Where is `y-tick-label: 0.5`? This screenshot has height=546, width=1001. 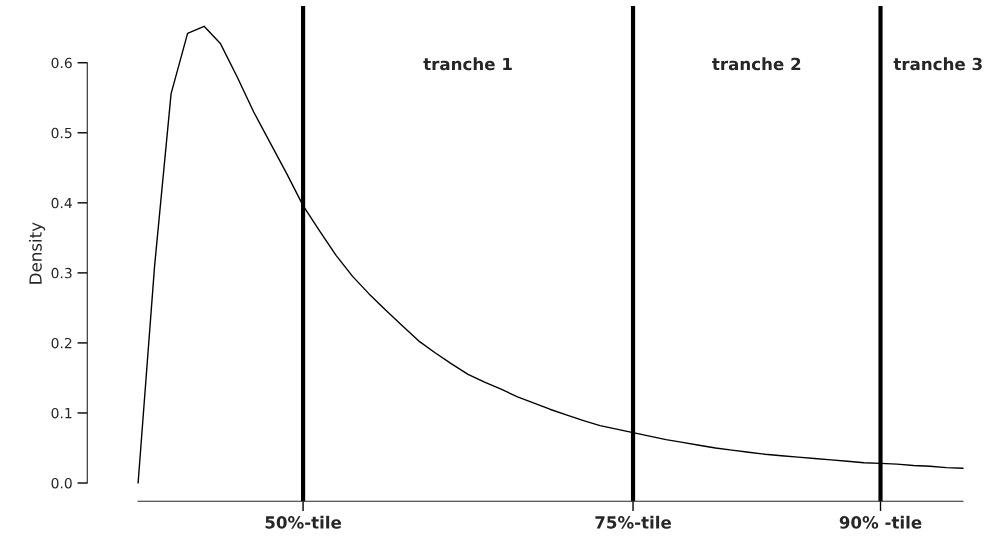
y-tick-label: 0.5 is located at coordinates (61, 133).